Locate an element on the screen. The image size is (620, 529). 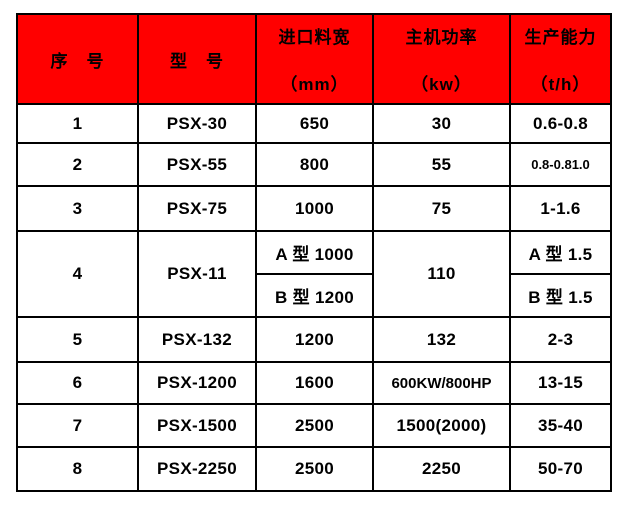
header-col-model: 型 号 is located at coordinates (197, 59).